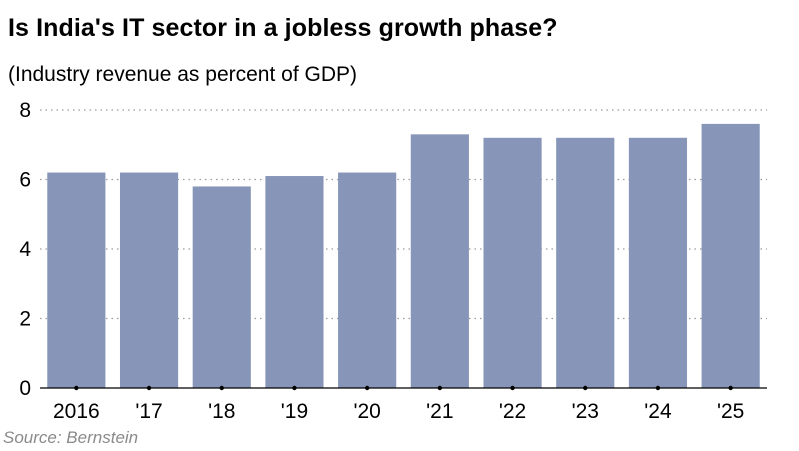 This screenshot has height=451, width=799. I want to click on x-tick-label: '24, so click(658, 411).